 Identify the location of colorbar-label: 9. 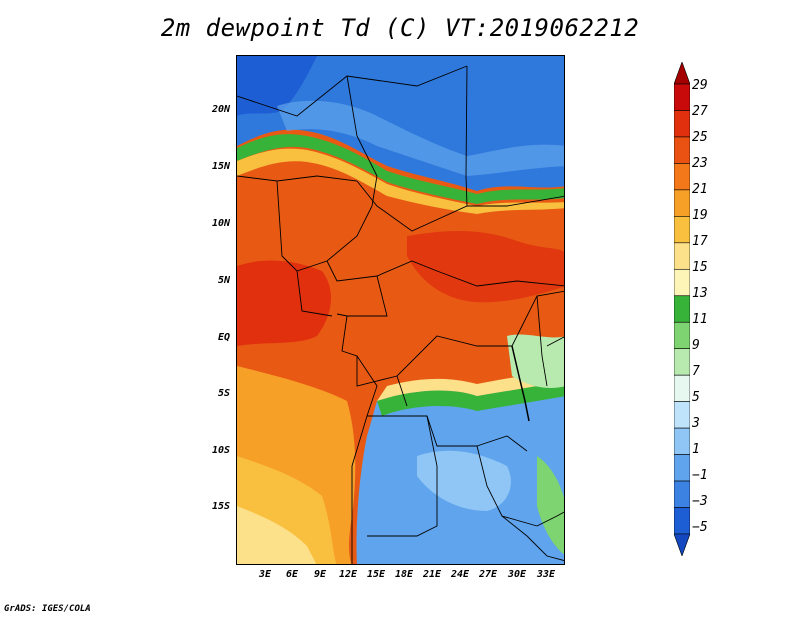
(696, 345).